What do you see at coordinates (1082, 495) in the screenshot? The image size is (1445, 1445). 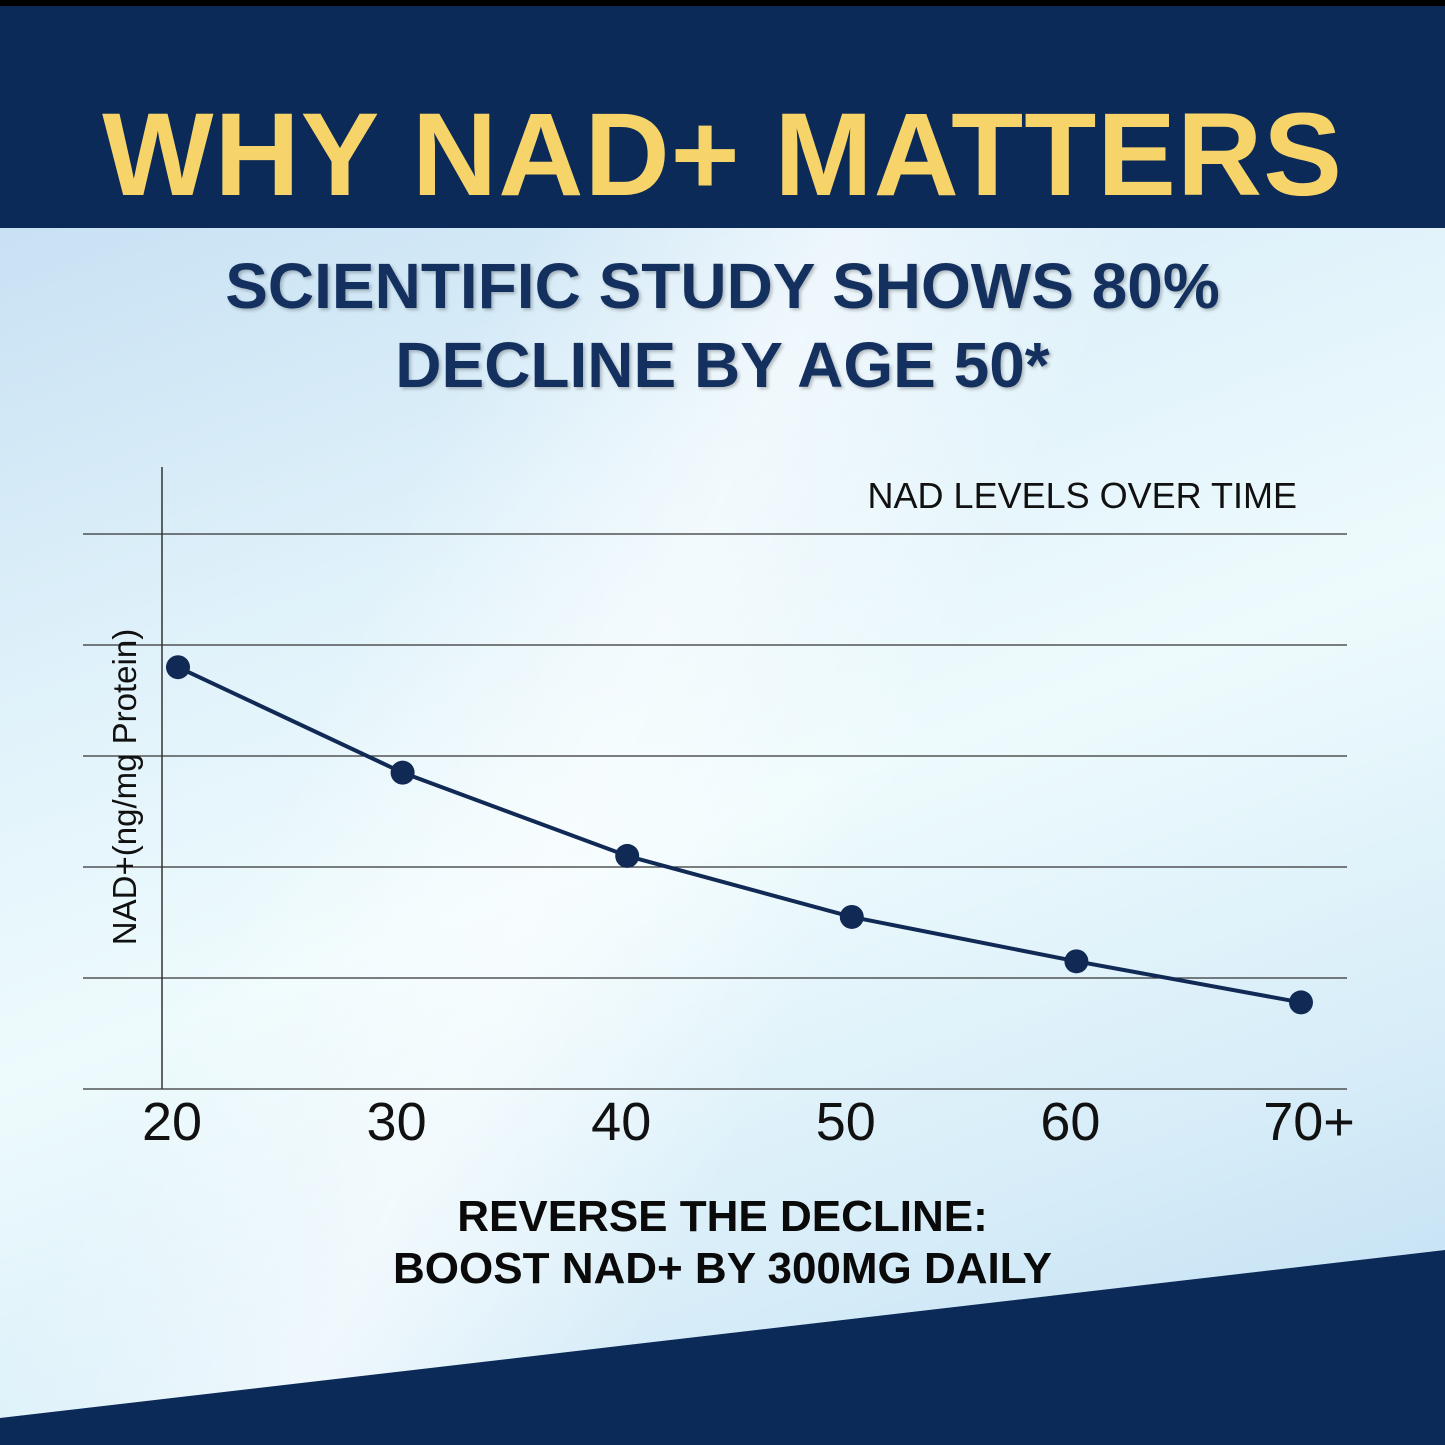 I see `chart-title: NAD LEVELS OVER TIME` at bounding box center [1082, 495].